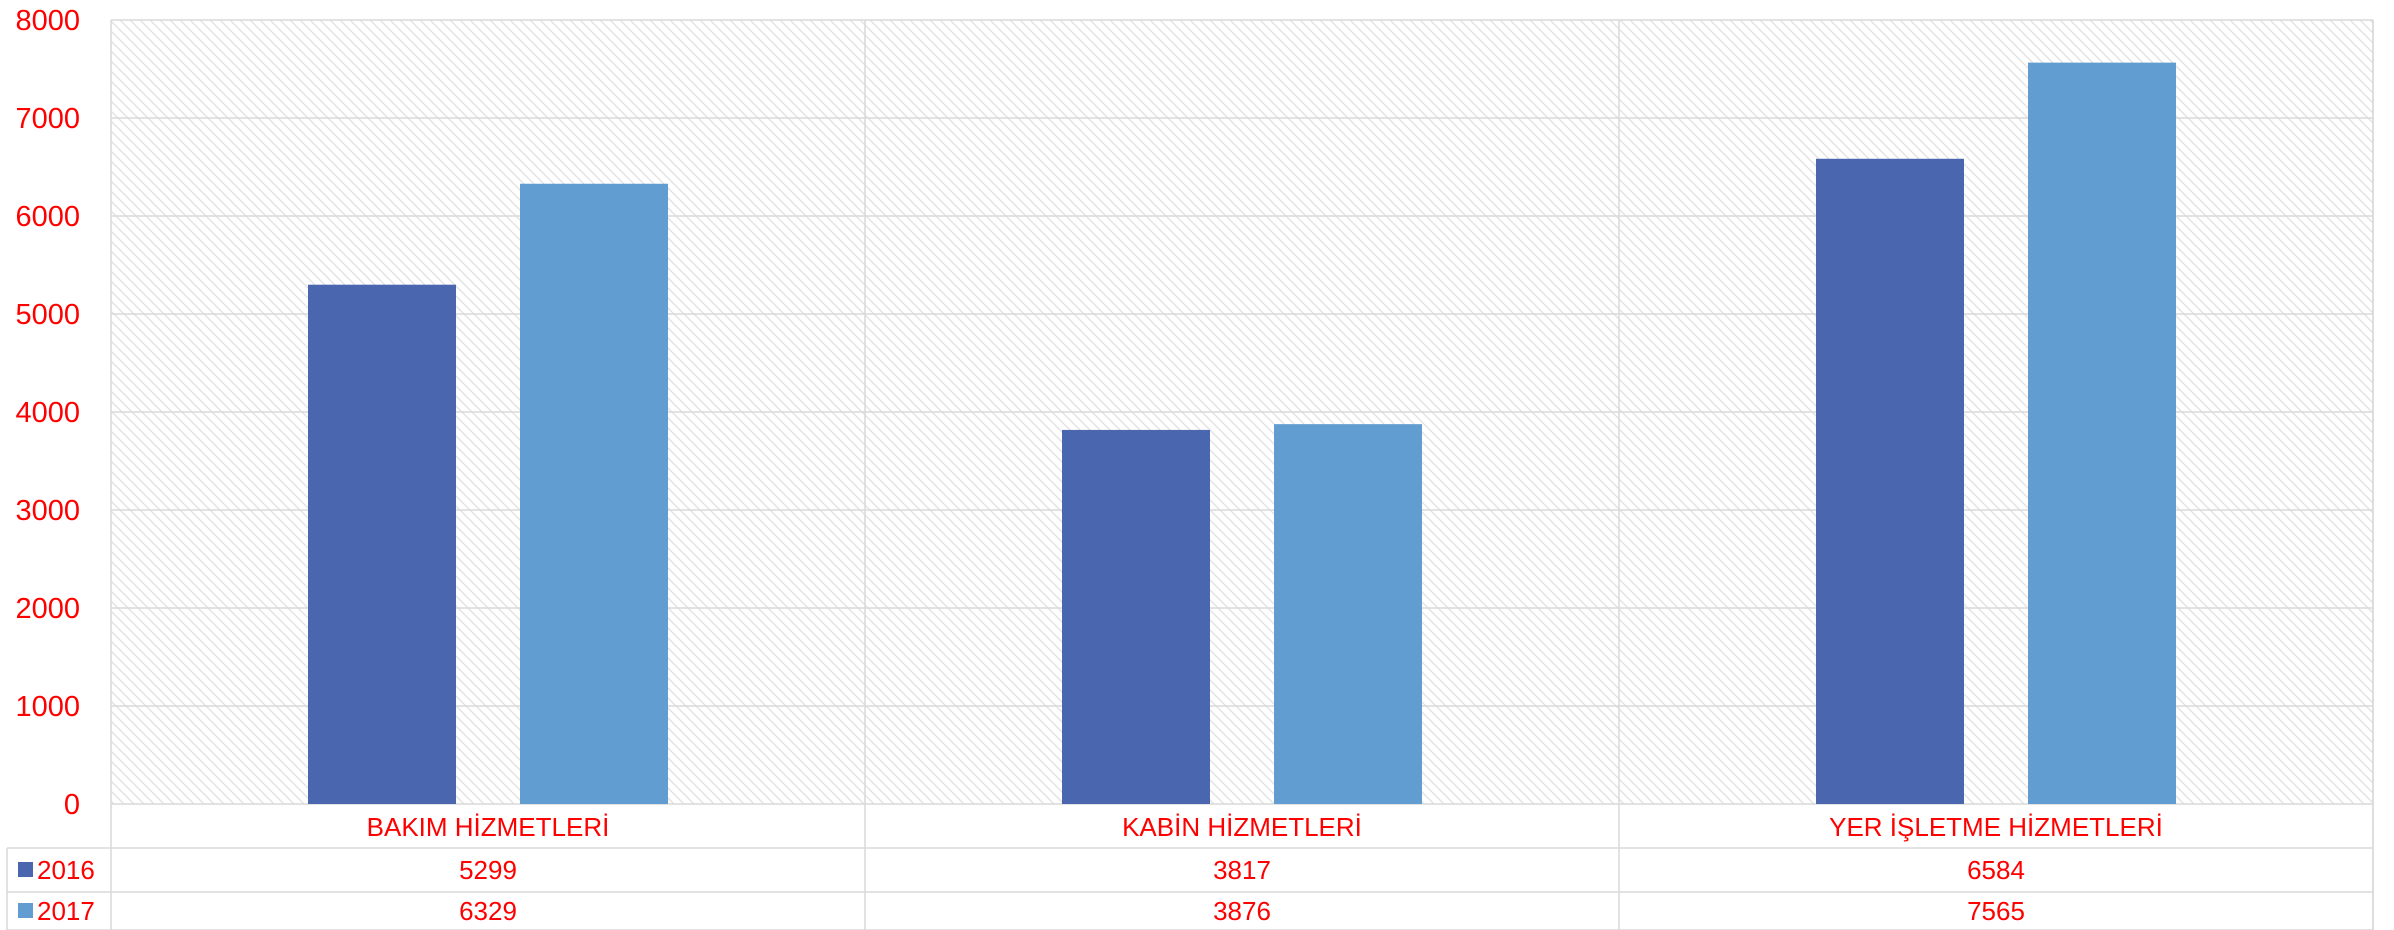 The height and width of the screenshot is (930, 2394). Describe the element at coordinates (47, 21) in the screenshot. I see `y-tick-label: 8000` at that location.